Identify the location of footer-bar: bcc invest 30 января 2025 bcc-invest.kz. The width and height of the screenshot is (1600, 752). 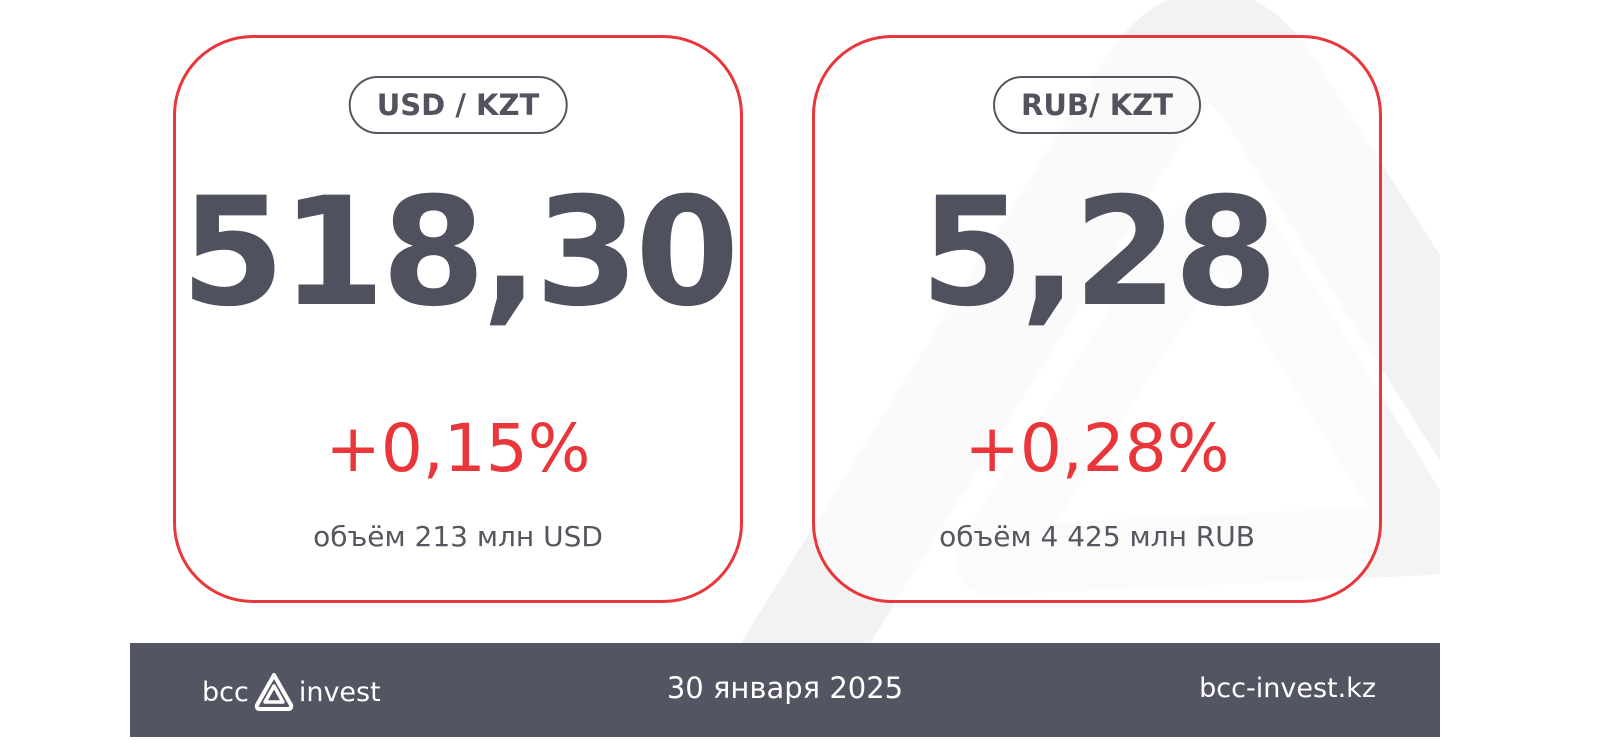
(785, 690).